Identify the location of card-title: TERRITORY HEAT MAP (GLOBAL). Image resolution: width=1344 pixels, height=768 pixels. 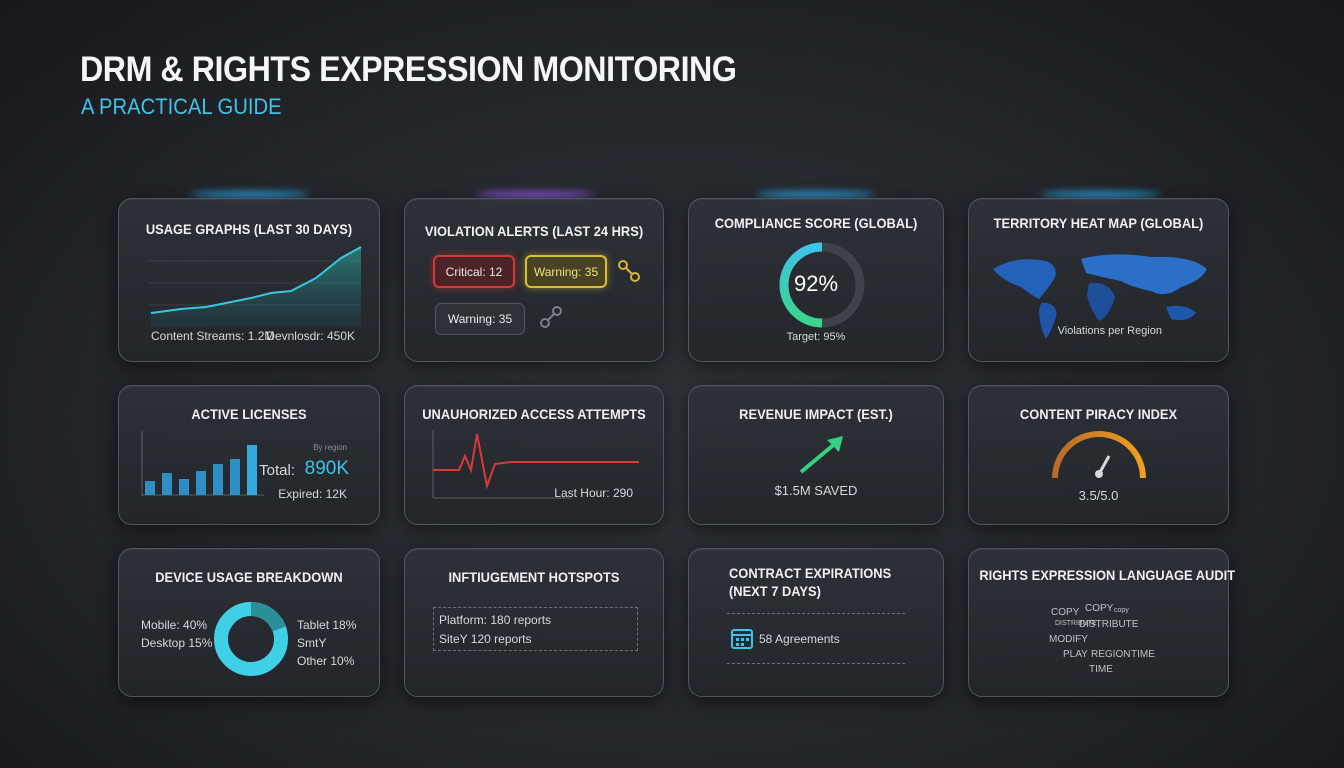
(1098, 223).